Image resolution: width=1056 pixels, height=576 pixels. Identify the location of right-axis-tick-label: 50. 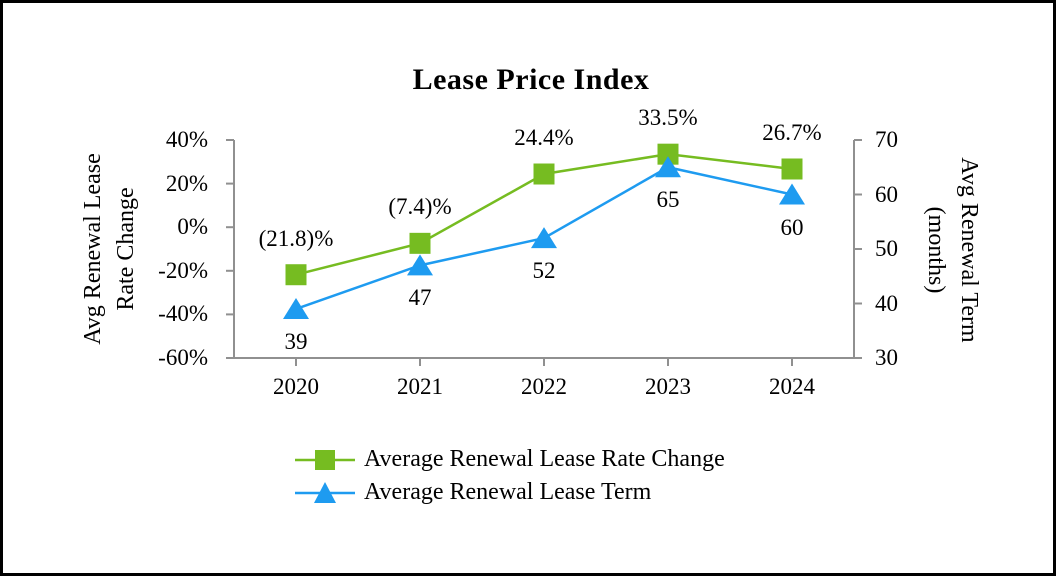
(886, 248).